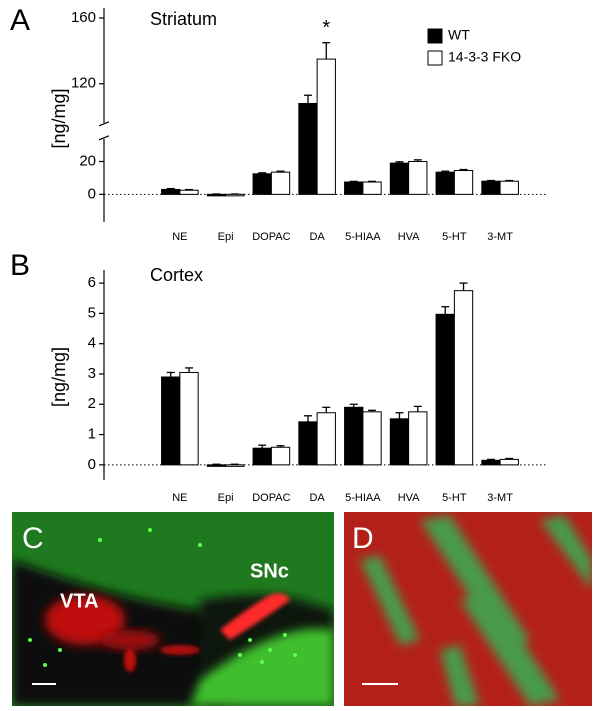 The image size is (604, 711). I want to click on y-tick-label: 1, so click(92, 434).